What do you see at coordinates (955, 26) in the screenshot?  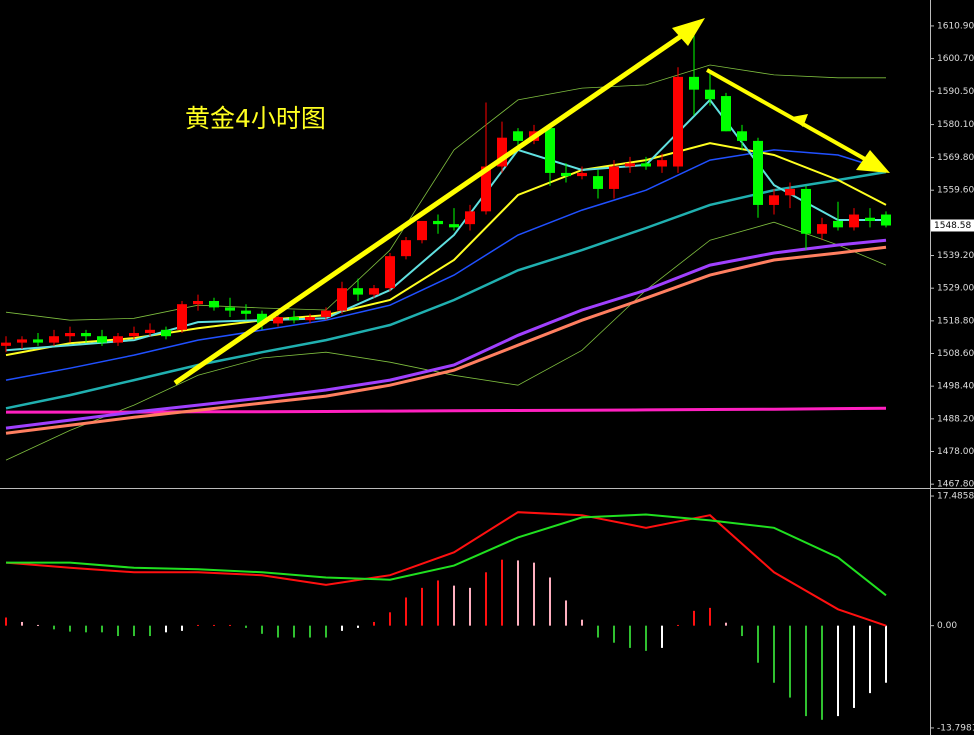 I see `y-tick-label: 1610.90` at bounding box center [955, 26].